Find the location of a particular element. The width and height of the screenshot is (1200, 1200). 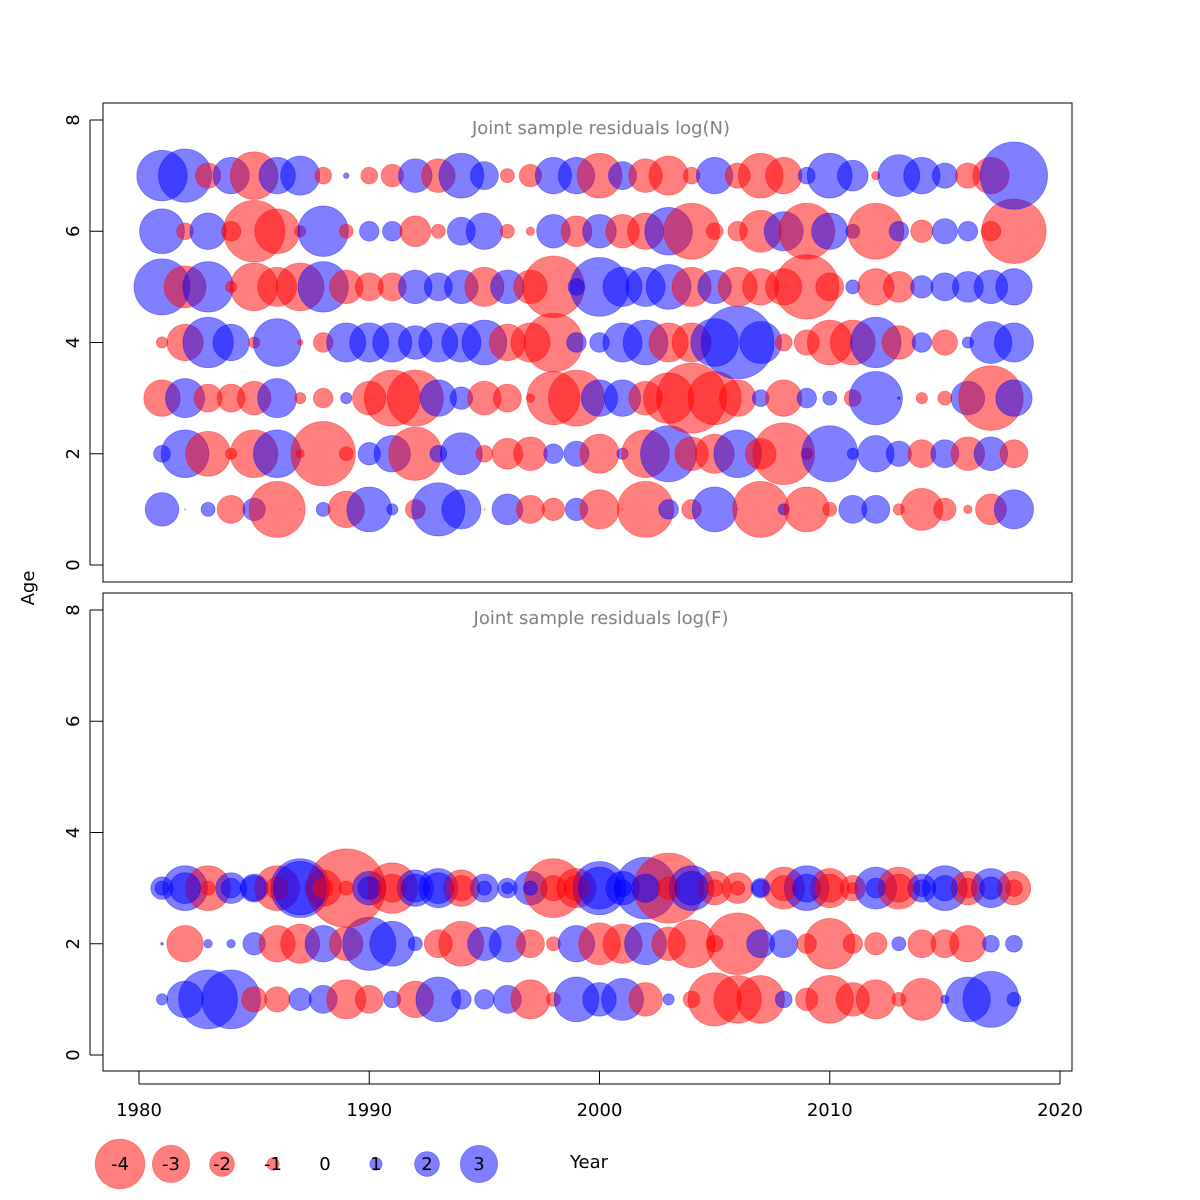

legend-label: -2 is located at coordinates (222, 1164).